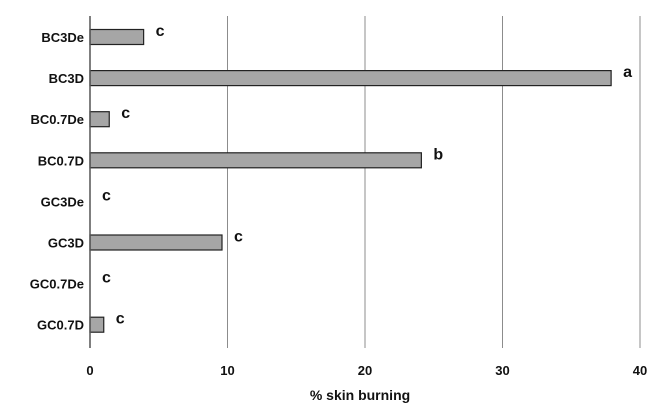 The width and height of the screenshot is (654, 405). Describe the element at coordinates (438, 154) in the screenshot. I see `bar-annotation: b` at that location.